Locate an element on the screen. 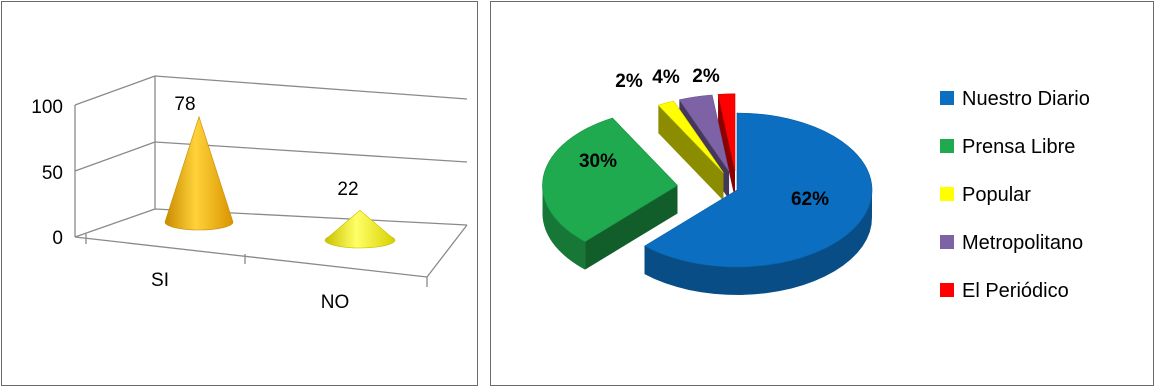 The width and height of the screenshot is (1155, 387). y-tick-label: 100 is located at coordinates (47, 107).